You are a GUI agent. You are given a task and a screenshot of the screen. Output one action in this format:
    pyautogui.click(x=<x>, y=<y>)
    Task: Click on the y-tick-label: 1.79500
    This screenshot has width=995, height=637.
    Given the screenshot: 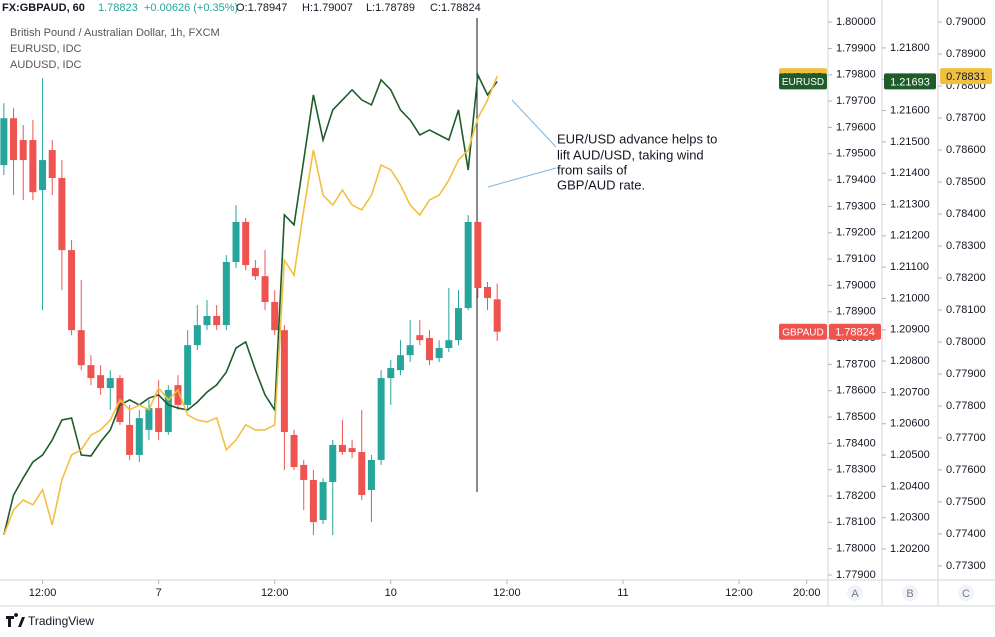 What is the action you would take?
    pyautogui.click(x=856, y=154)
    